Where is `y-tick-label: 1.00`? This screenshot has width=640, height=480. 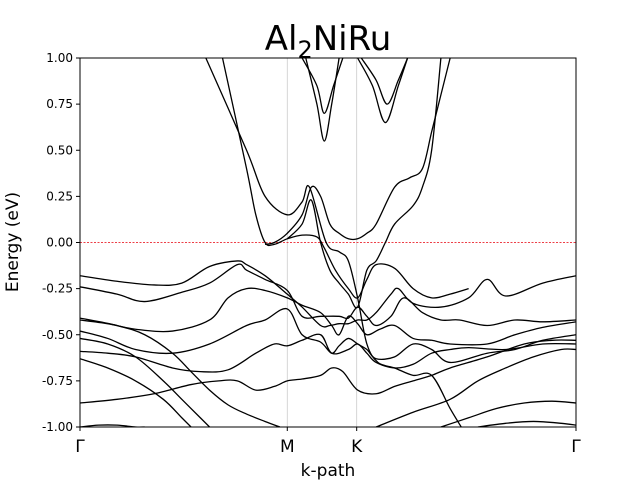
y-tick-label: 1.00 is located at coordinates (59, 58).